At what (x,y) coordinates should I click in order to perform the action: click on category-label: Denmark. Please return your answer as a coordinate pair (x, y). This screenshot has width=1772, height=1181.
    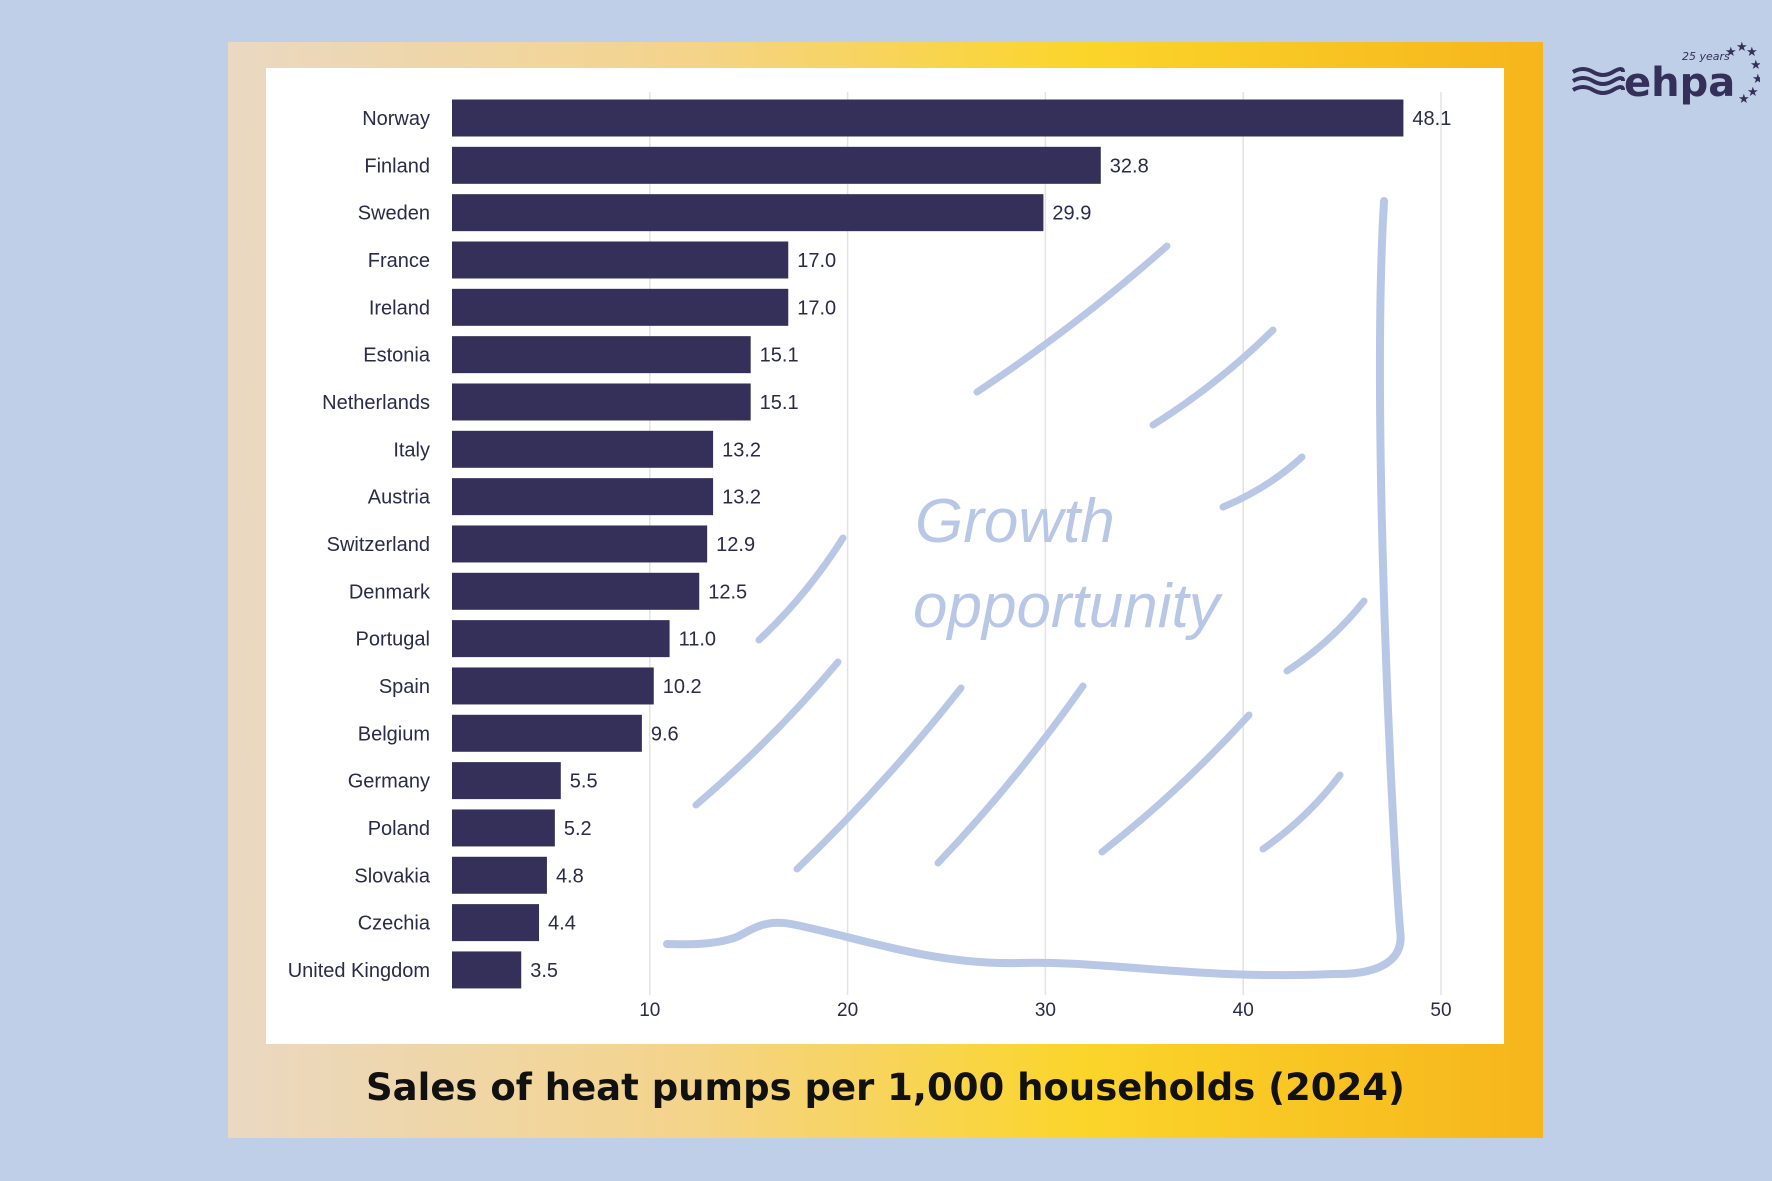
    Looking at the image, I should click on (390, 592).